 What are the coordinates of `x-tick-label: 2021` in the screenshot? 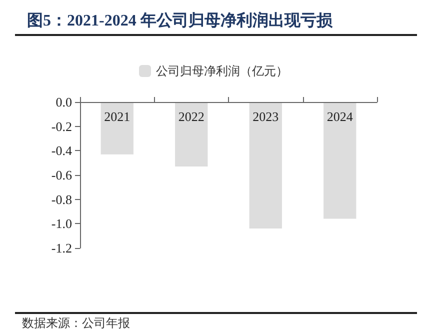 It's located at (117, 116).